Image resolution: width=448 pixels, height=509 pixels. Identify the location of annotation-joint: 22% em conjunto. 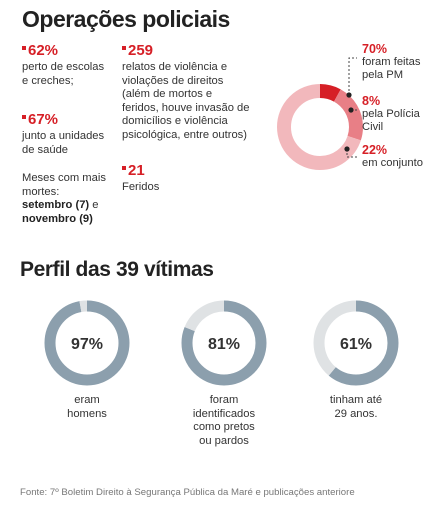
(392, 157).